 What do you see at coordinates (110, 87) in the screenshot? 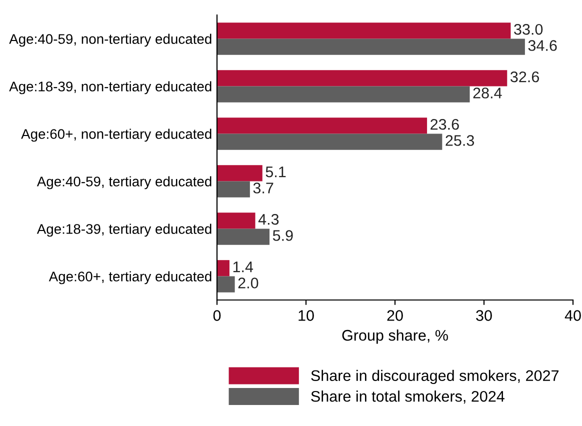
I see `y-tick-label: Age:18-39, non-tertiary educated` at bounding box center [110, 87].